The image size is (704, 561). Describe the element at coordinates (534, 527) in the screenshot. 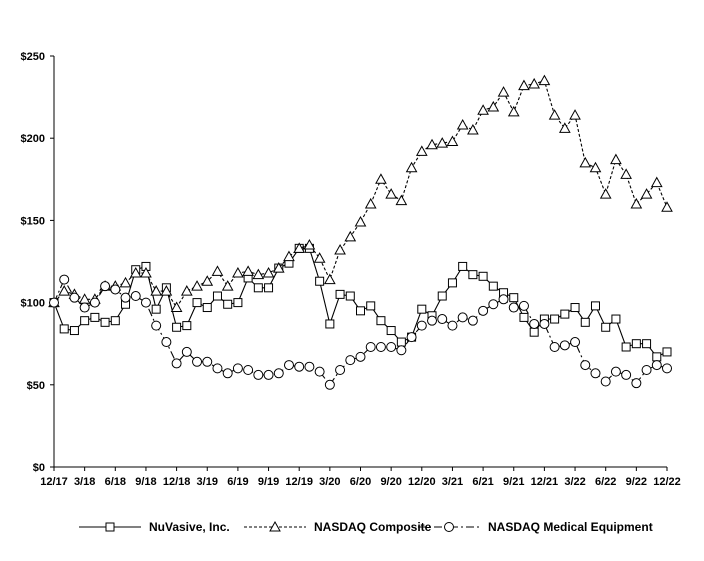

I see `legend-item-nasdaq-medical-equipment: NASDAQ Medical Equipment` at that location.